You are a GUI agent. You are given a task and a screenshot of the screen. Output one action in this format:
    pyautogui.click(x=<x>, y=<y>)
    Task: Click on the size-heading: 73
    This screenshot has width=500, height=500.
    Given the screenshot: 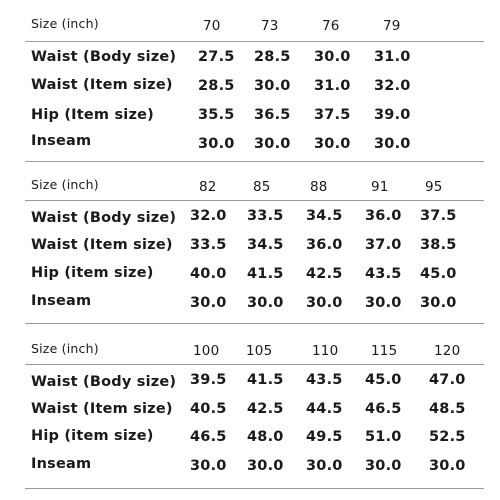 What is the action you would take?
    pyautogui.click(x=270, y=26)
    